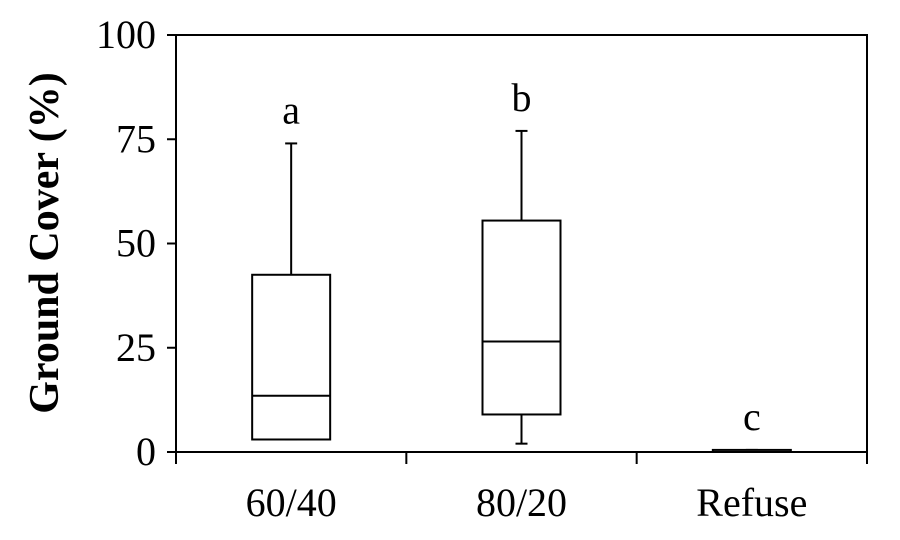 The width and height of the screenshot is (900, 540). What do you see at coordinates (291, 109) in the screenshot?
I see `significance-label: a` at bounding box center [291, 109].